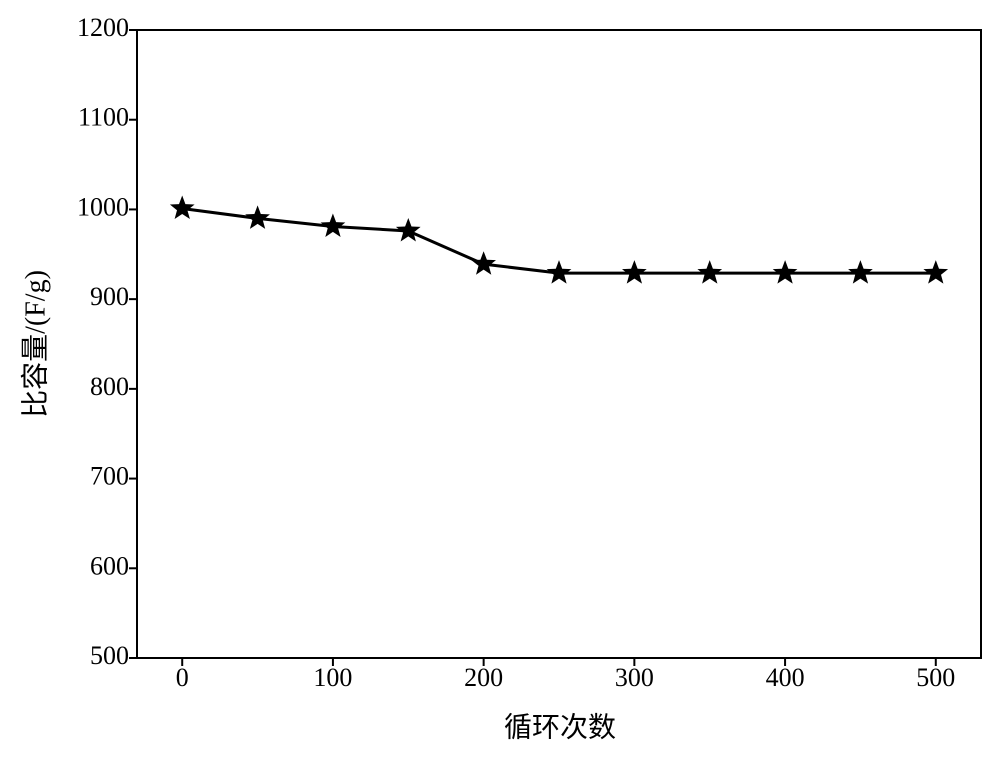  I want to click on x-tick-label: 500, so click(935, 677).